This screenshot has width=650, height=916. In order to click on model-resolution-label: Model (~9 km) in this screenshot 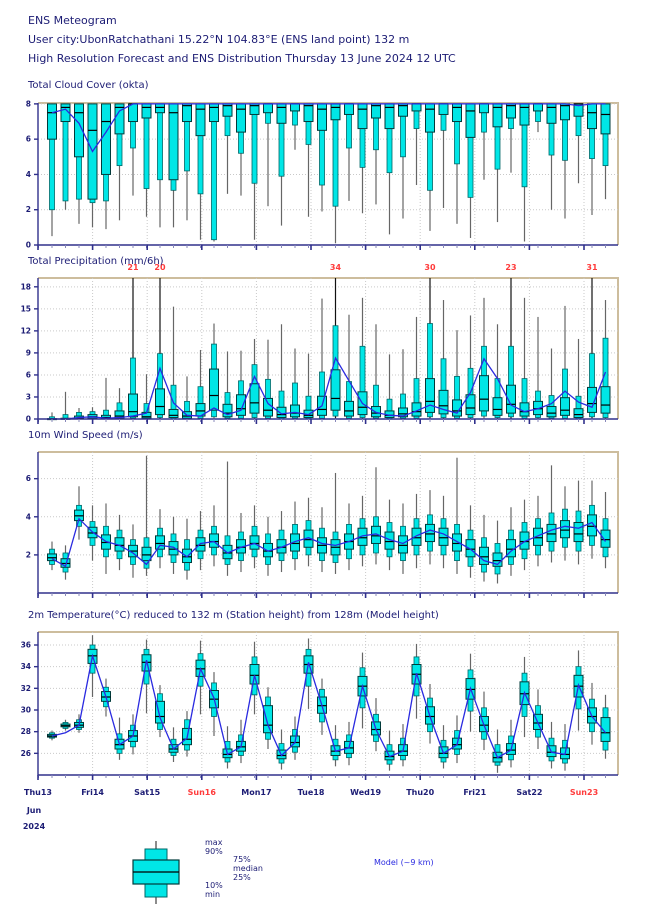, I will do `click(404, 862)`.